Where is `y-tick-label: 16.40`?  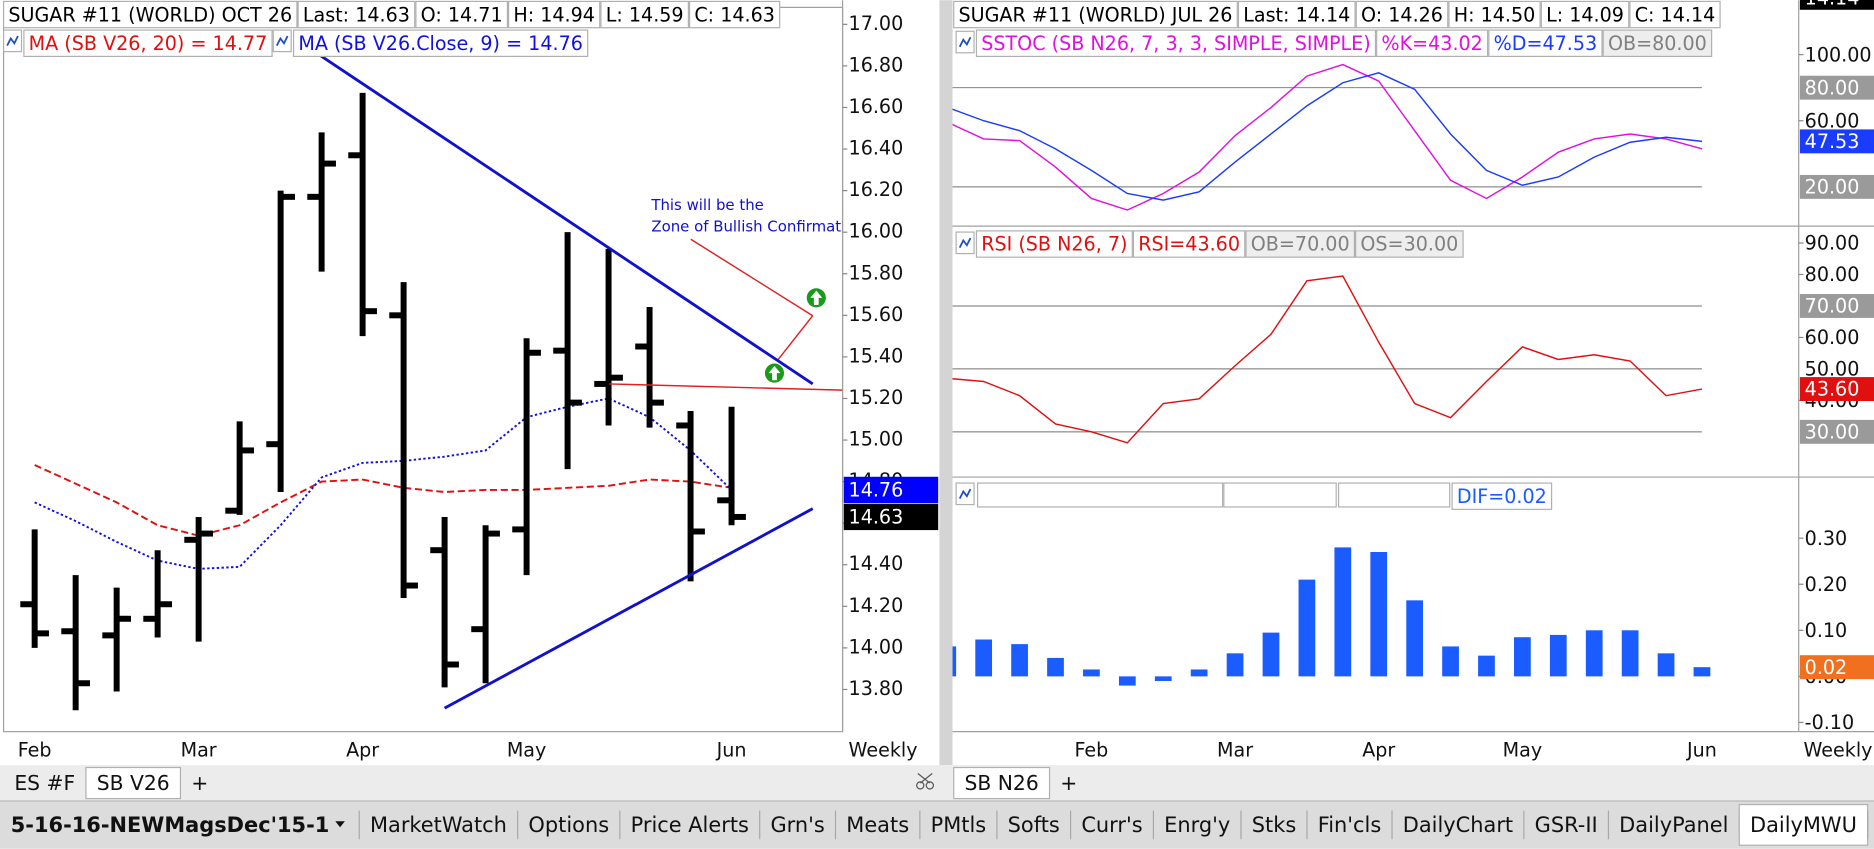
y-tick-label: 16.40 is located at coordinates (876, 148).